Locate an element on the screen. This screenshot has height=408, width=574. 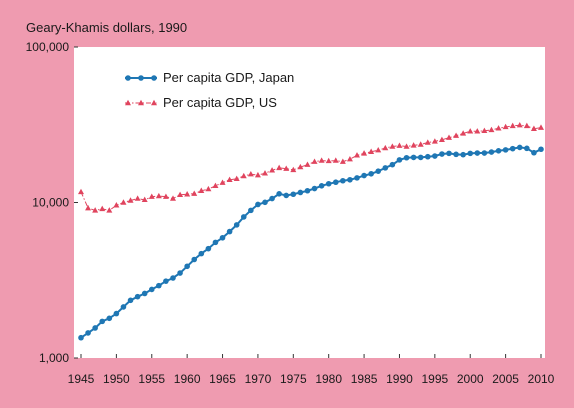
x-tick-label: 1980 is located at coordinates (328, 379).